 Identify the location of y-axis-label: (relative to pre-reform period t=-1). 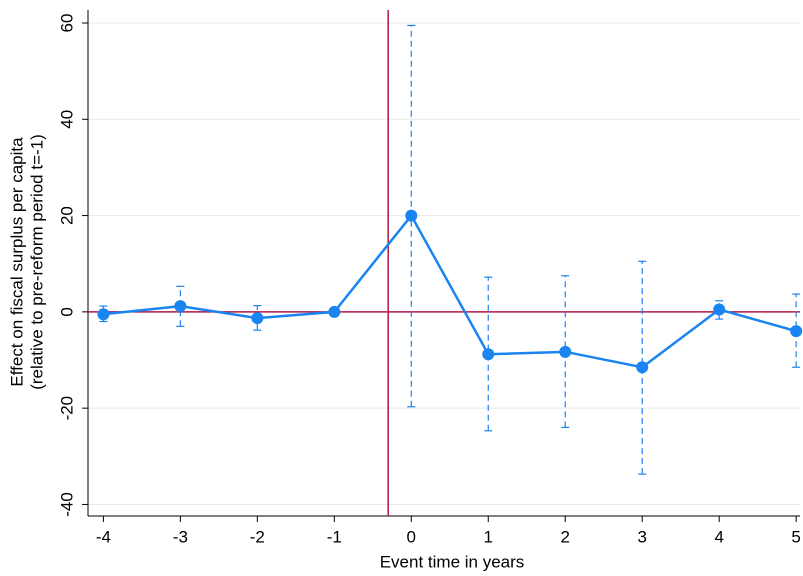
(36, 262).